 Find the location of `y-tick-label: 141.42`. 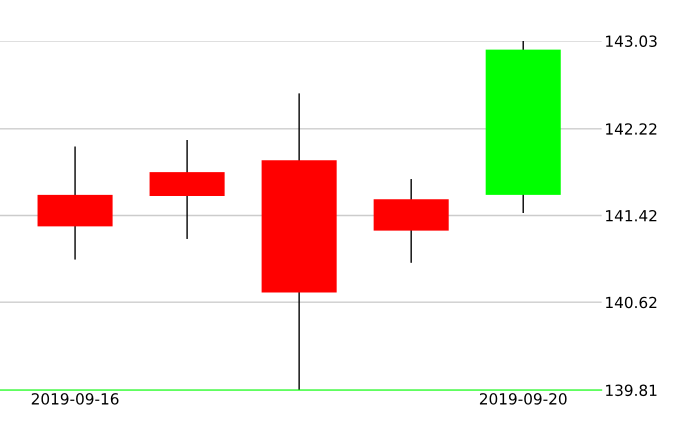

y-tick-label: 141.42 is located at coordinates (631, 216).